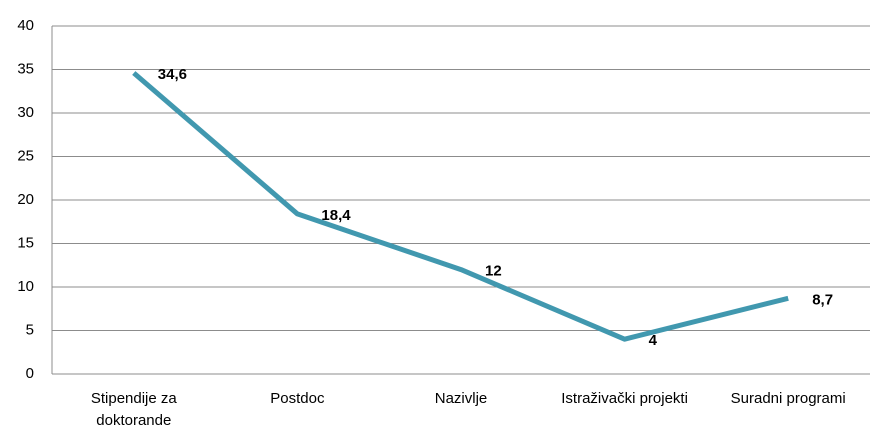 This screenshot has height=438, width=872. I want to click on y-tick-label: 20, so click(25, 199).